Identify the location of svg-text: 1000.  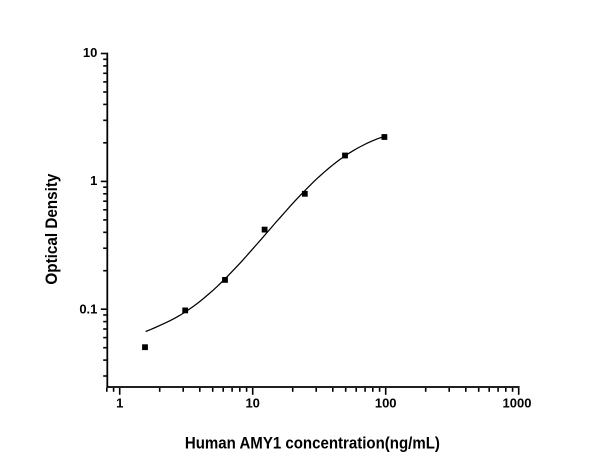
(517, 403).